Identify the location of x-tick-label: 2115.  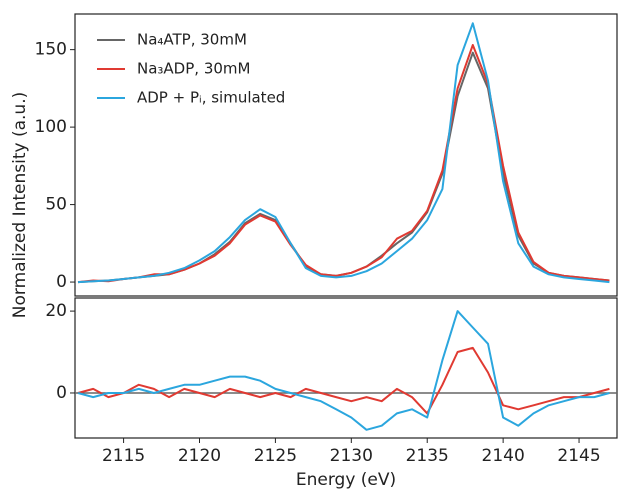
(123, 456).